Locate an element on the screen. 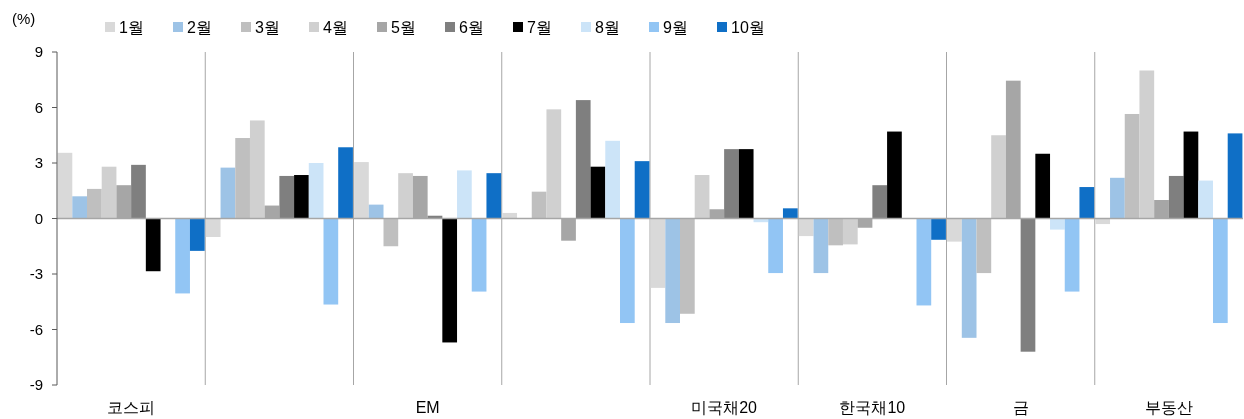 The image size is (1244, 419). x-tick-label: 한국채10 is located at coordinates (872, 407).